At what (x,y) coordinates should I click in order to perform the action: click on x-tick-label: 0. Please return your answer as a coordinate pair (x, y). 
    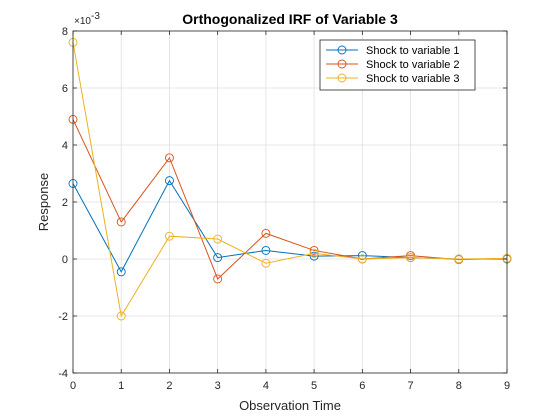
    Looking at the image, I should click on (73, 386).